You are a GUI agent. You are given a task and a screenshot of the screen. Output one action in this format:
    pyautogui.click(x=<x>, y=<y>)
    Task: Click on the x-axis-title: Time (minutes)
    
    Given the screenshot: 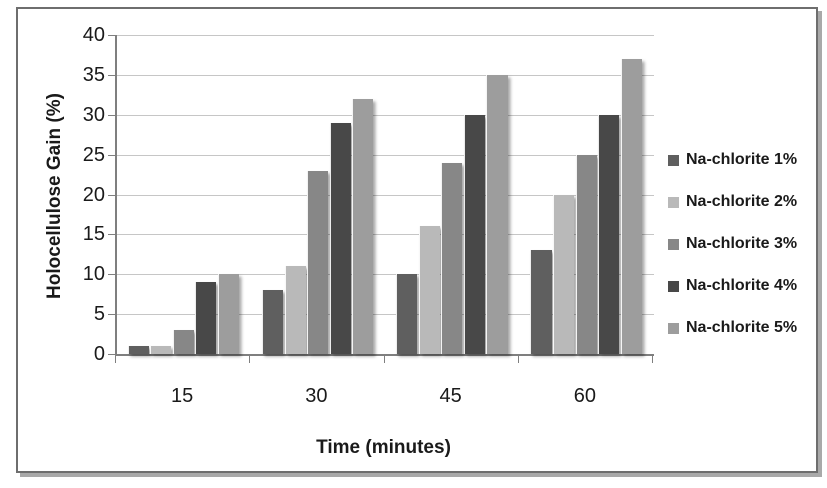 What is the action you would take?
    pyautogui.click(x=383, y=447)
    